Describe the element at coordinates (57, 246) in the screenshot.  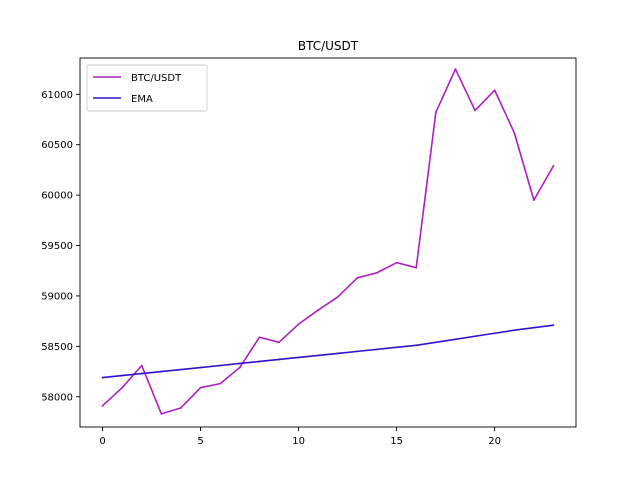
I see `y-tick-label: 59500` at that location.